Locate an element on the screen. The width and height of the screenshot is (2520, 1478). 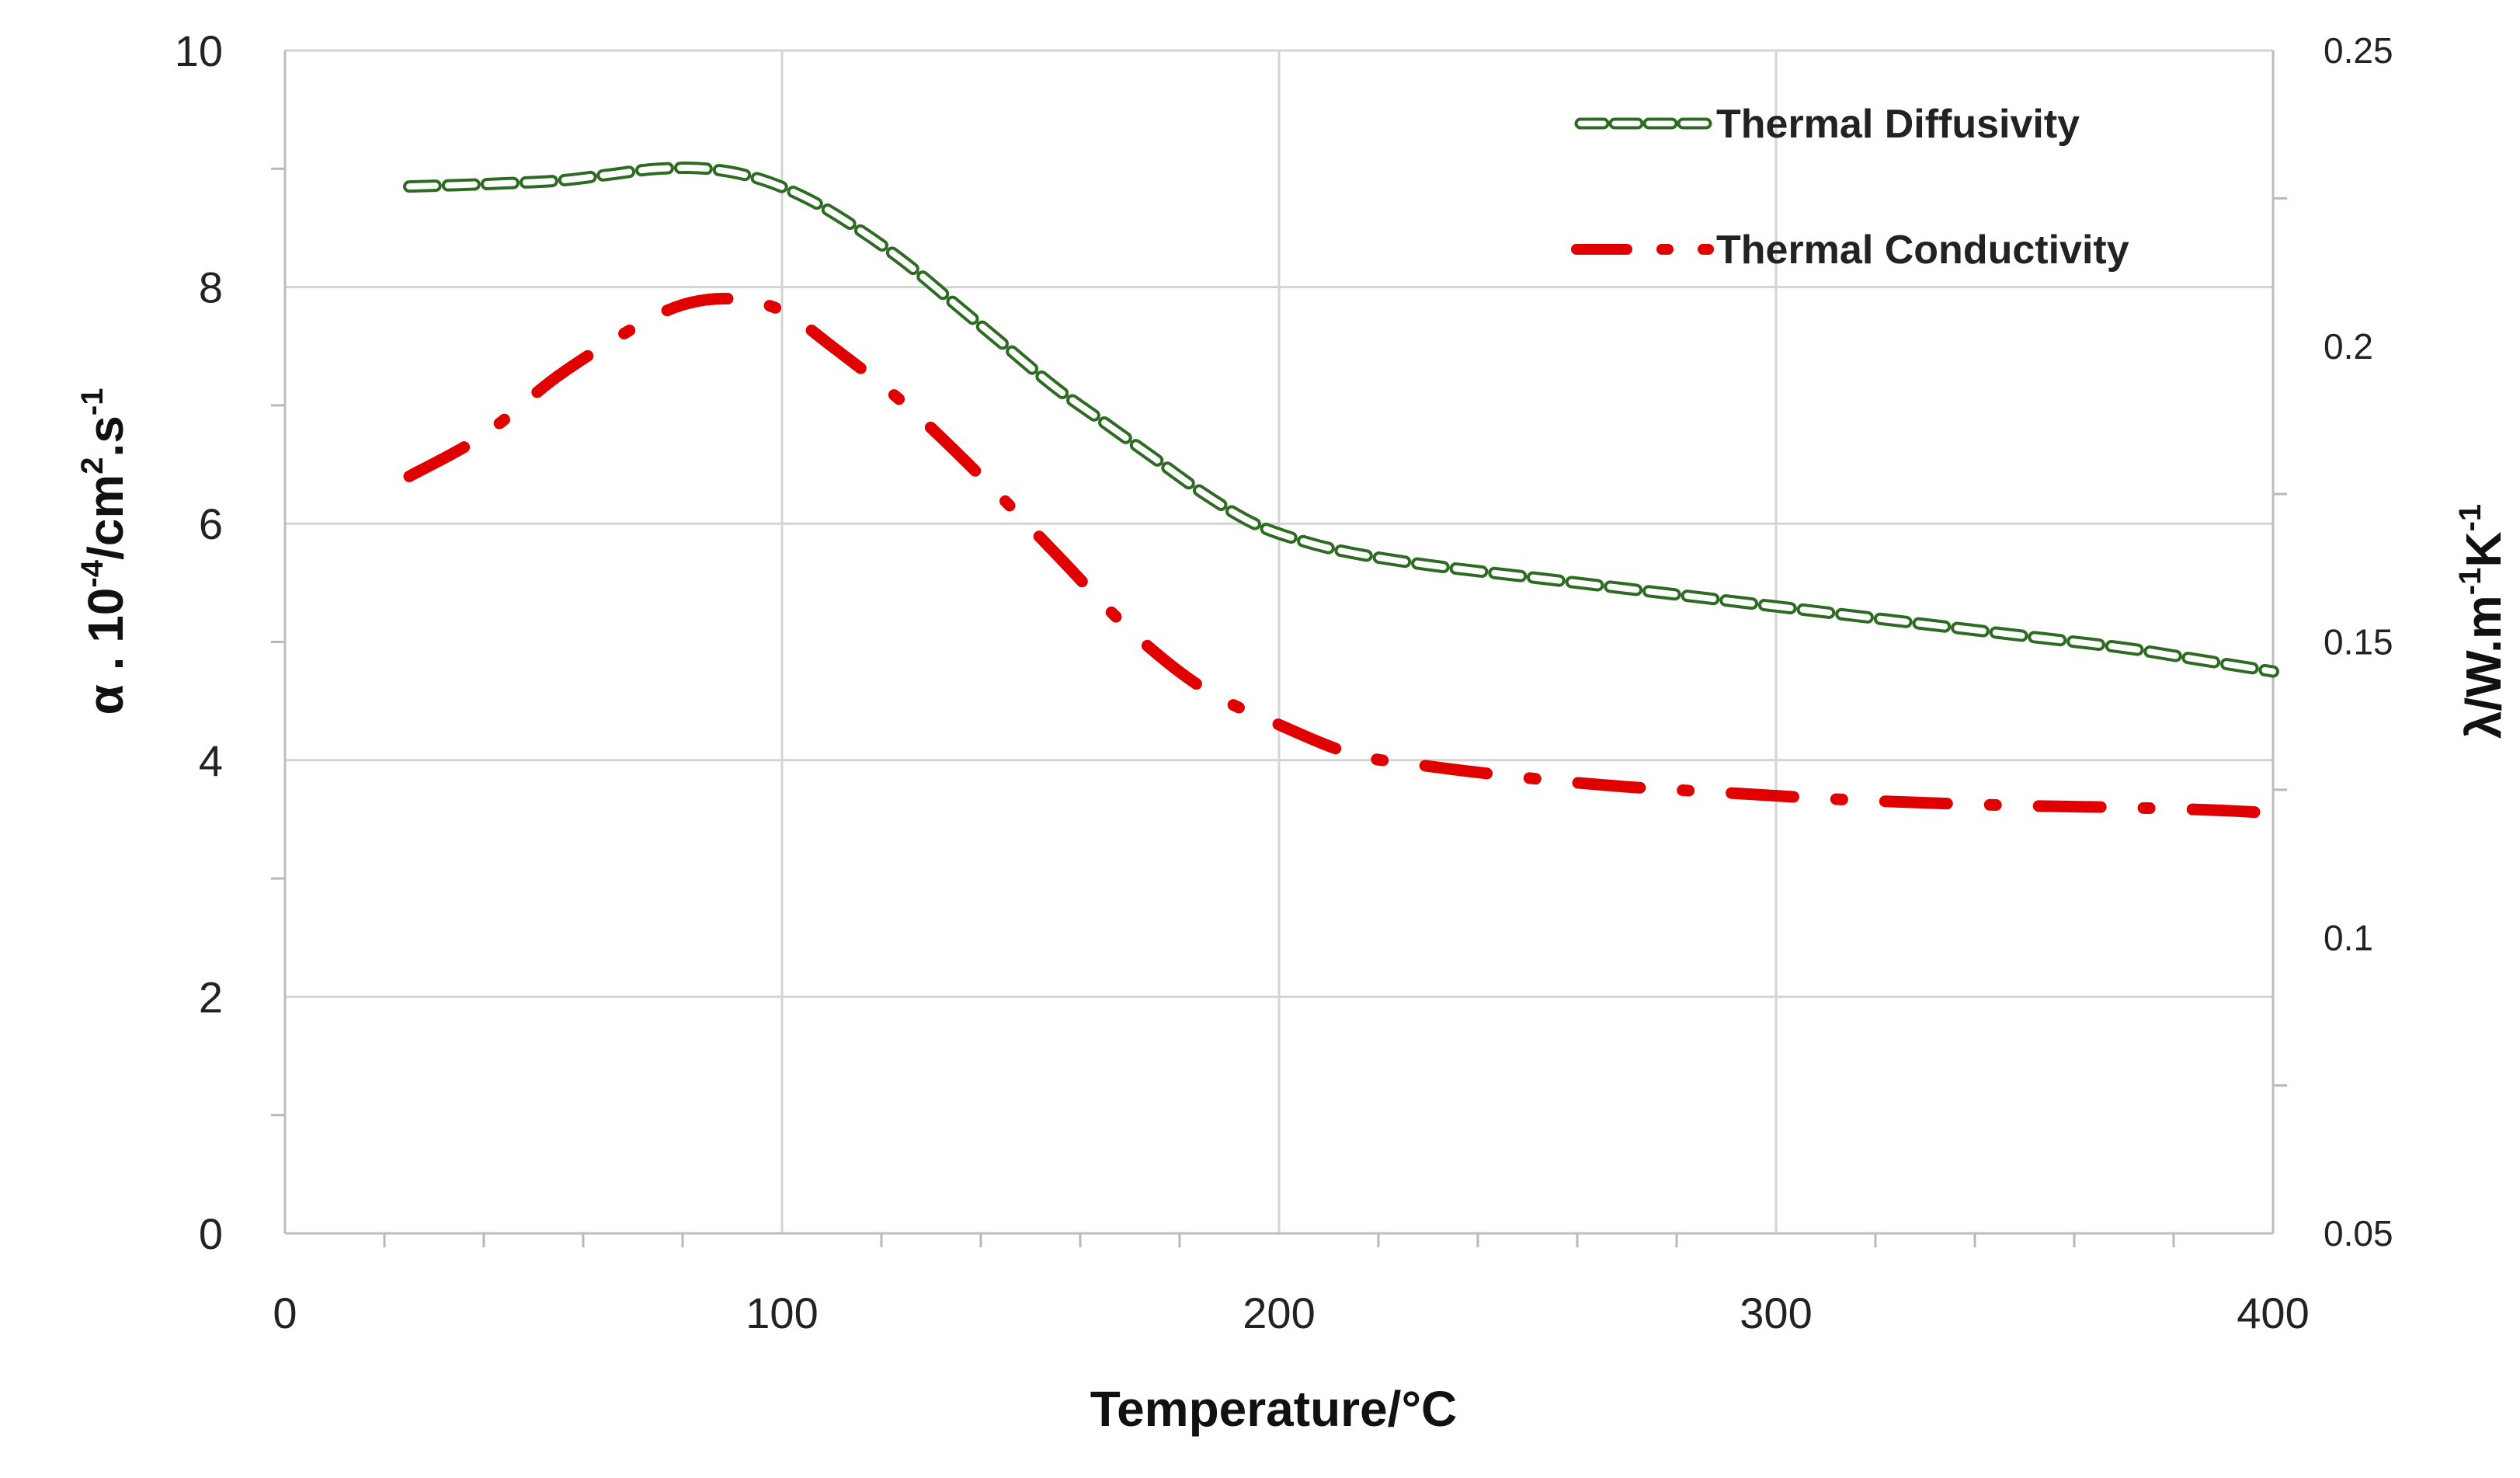
legend-label-conductivity: Thermal Conductivity is located at coordinates (1923, 250).